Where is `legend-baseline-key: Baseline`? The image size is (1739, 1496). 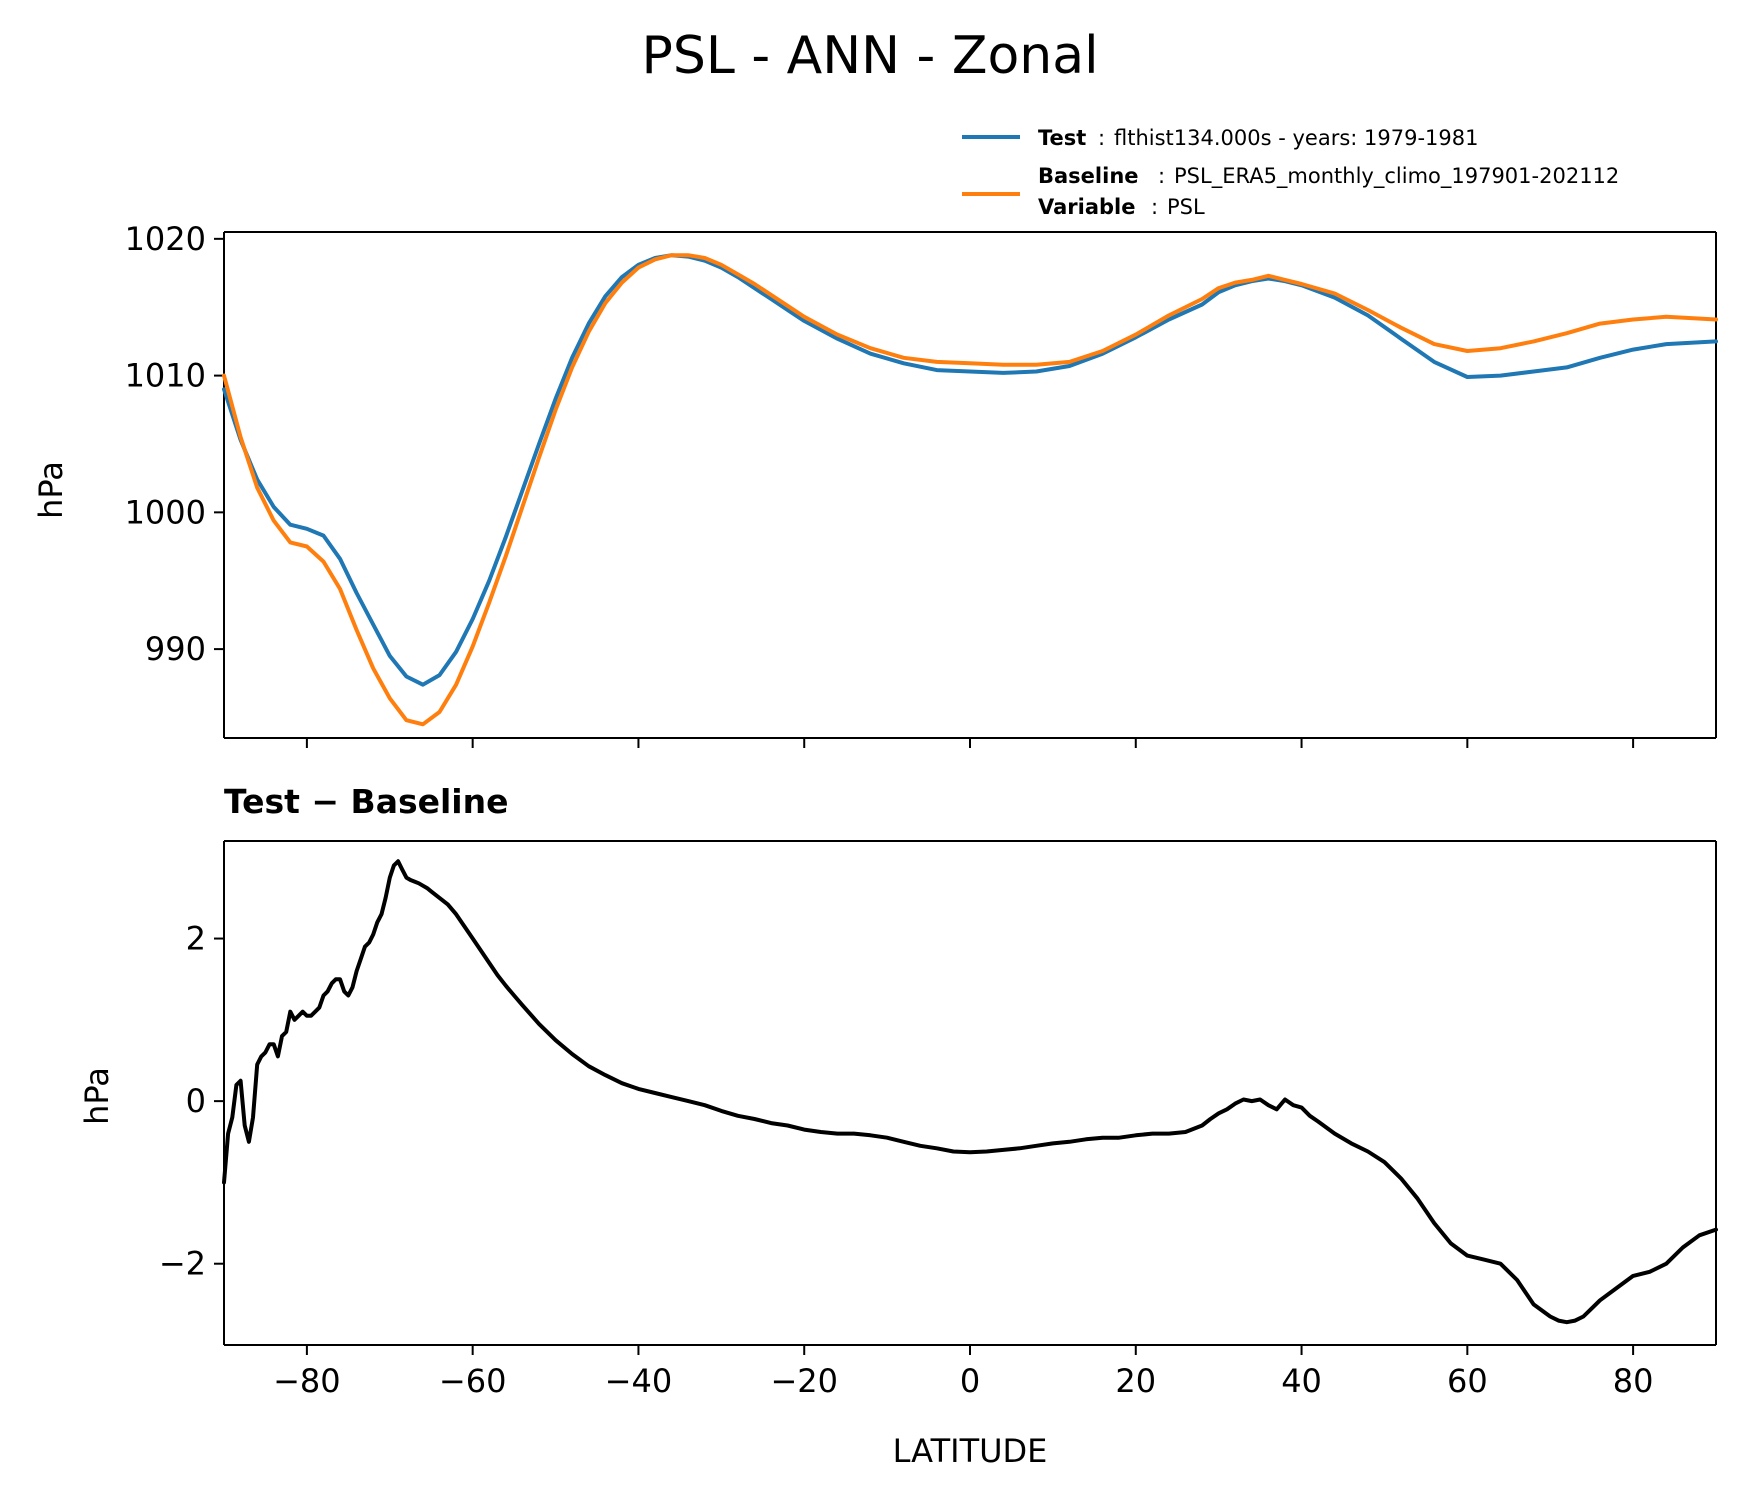 legend-baseline-key: Baseline is located at coordinates (1088, 176).